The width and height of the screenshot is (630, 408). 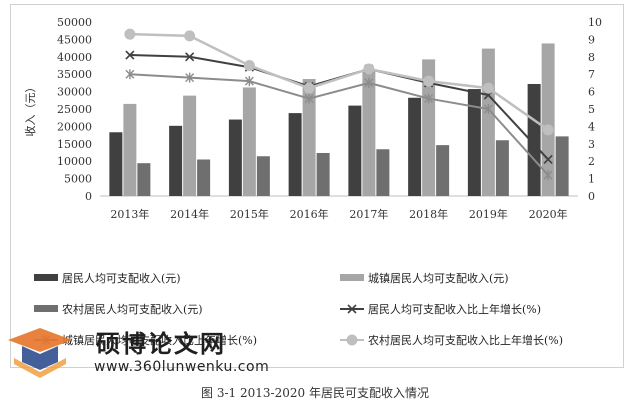 I want to click on y-tick-label: 30000, so click(x=74, y=92).